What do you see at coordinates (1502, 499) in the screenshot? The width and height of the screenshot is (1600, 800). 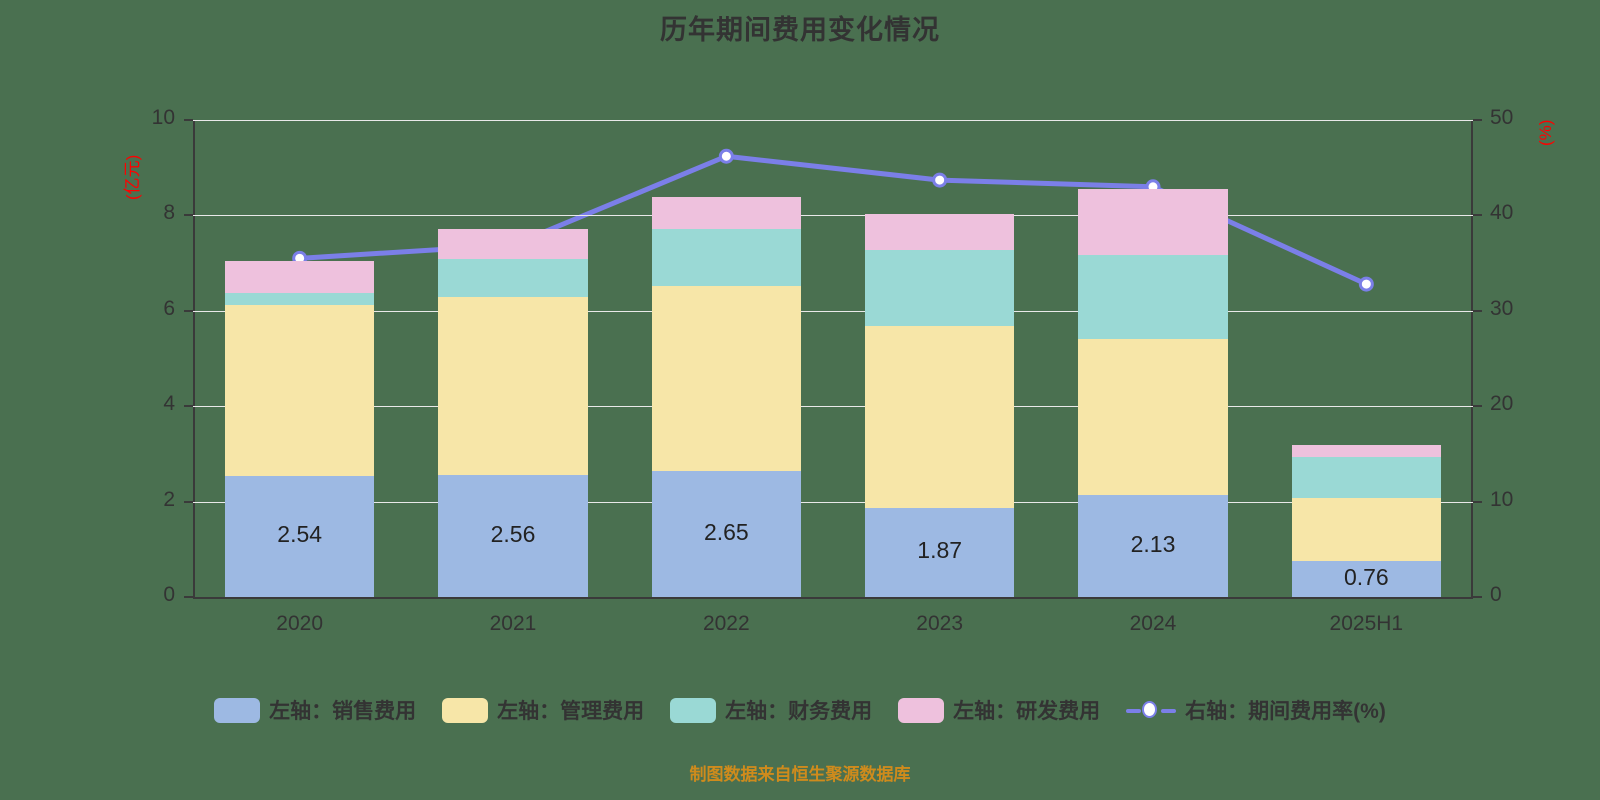 I see `y2-axis-tick-label: 10` at bounding box center [1502, 499].